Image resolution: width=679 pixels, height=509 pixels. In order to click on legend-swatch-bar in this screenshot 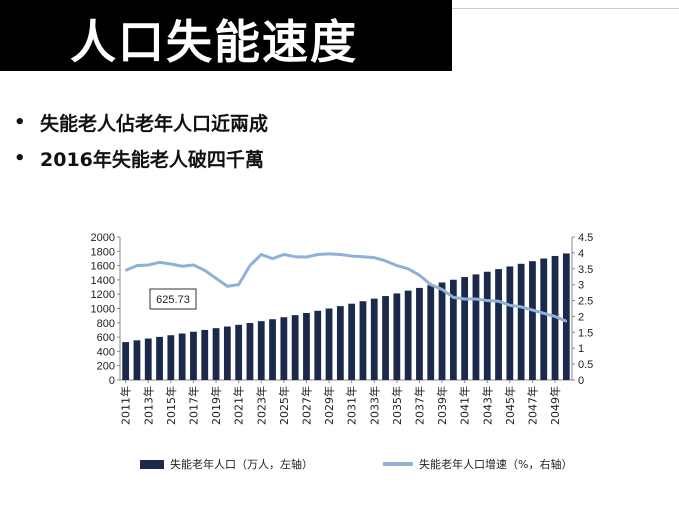, I will do `click(152, 464)`.